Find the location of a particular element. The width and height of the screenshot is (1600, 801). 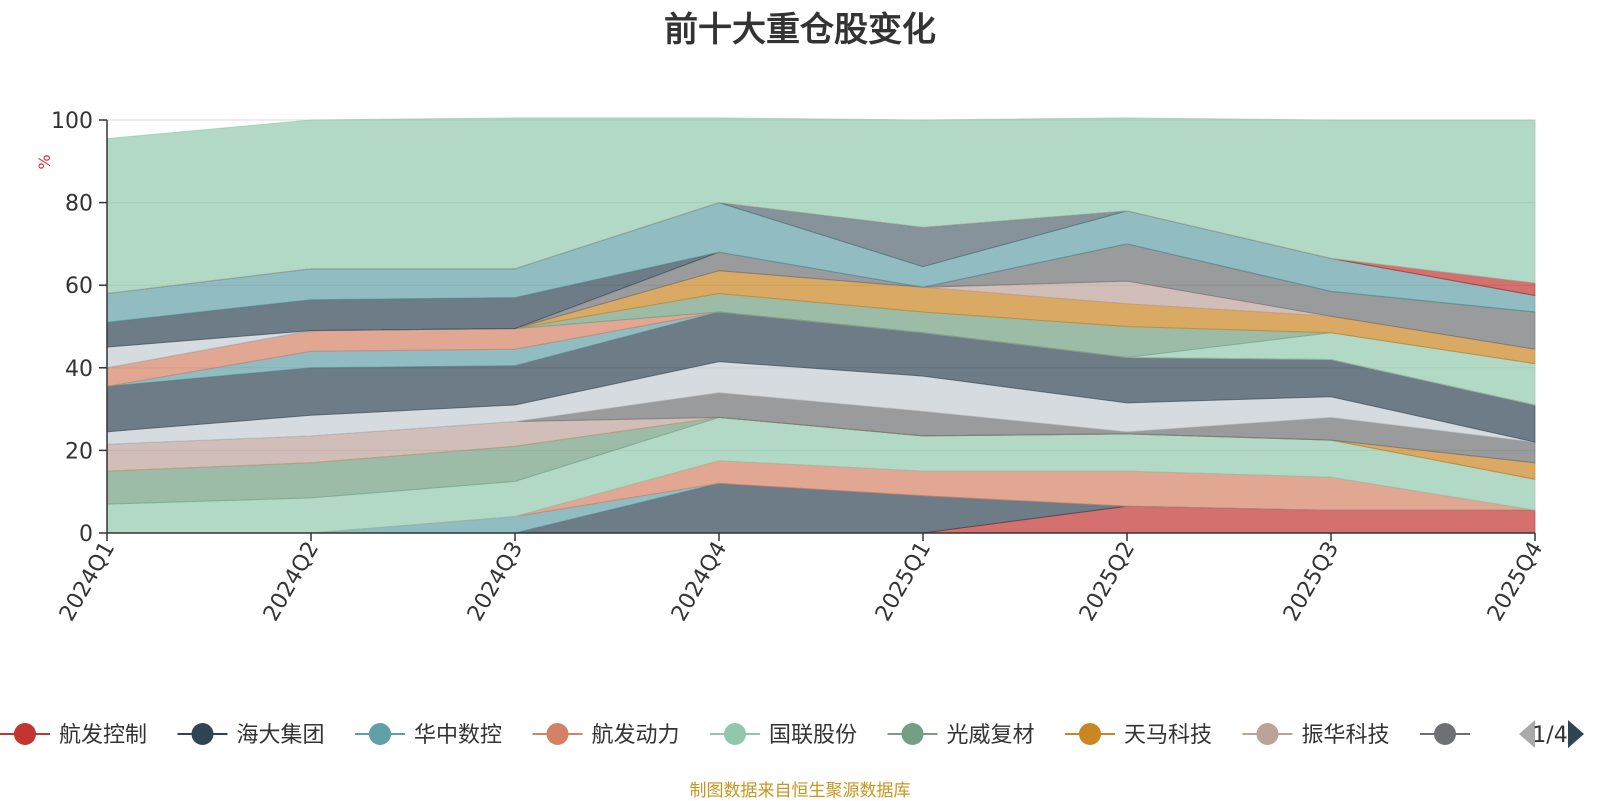

x-tick-label: 2025Q4 is located at coordinates (1515, 582).